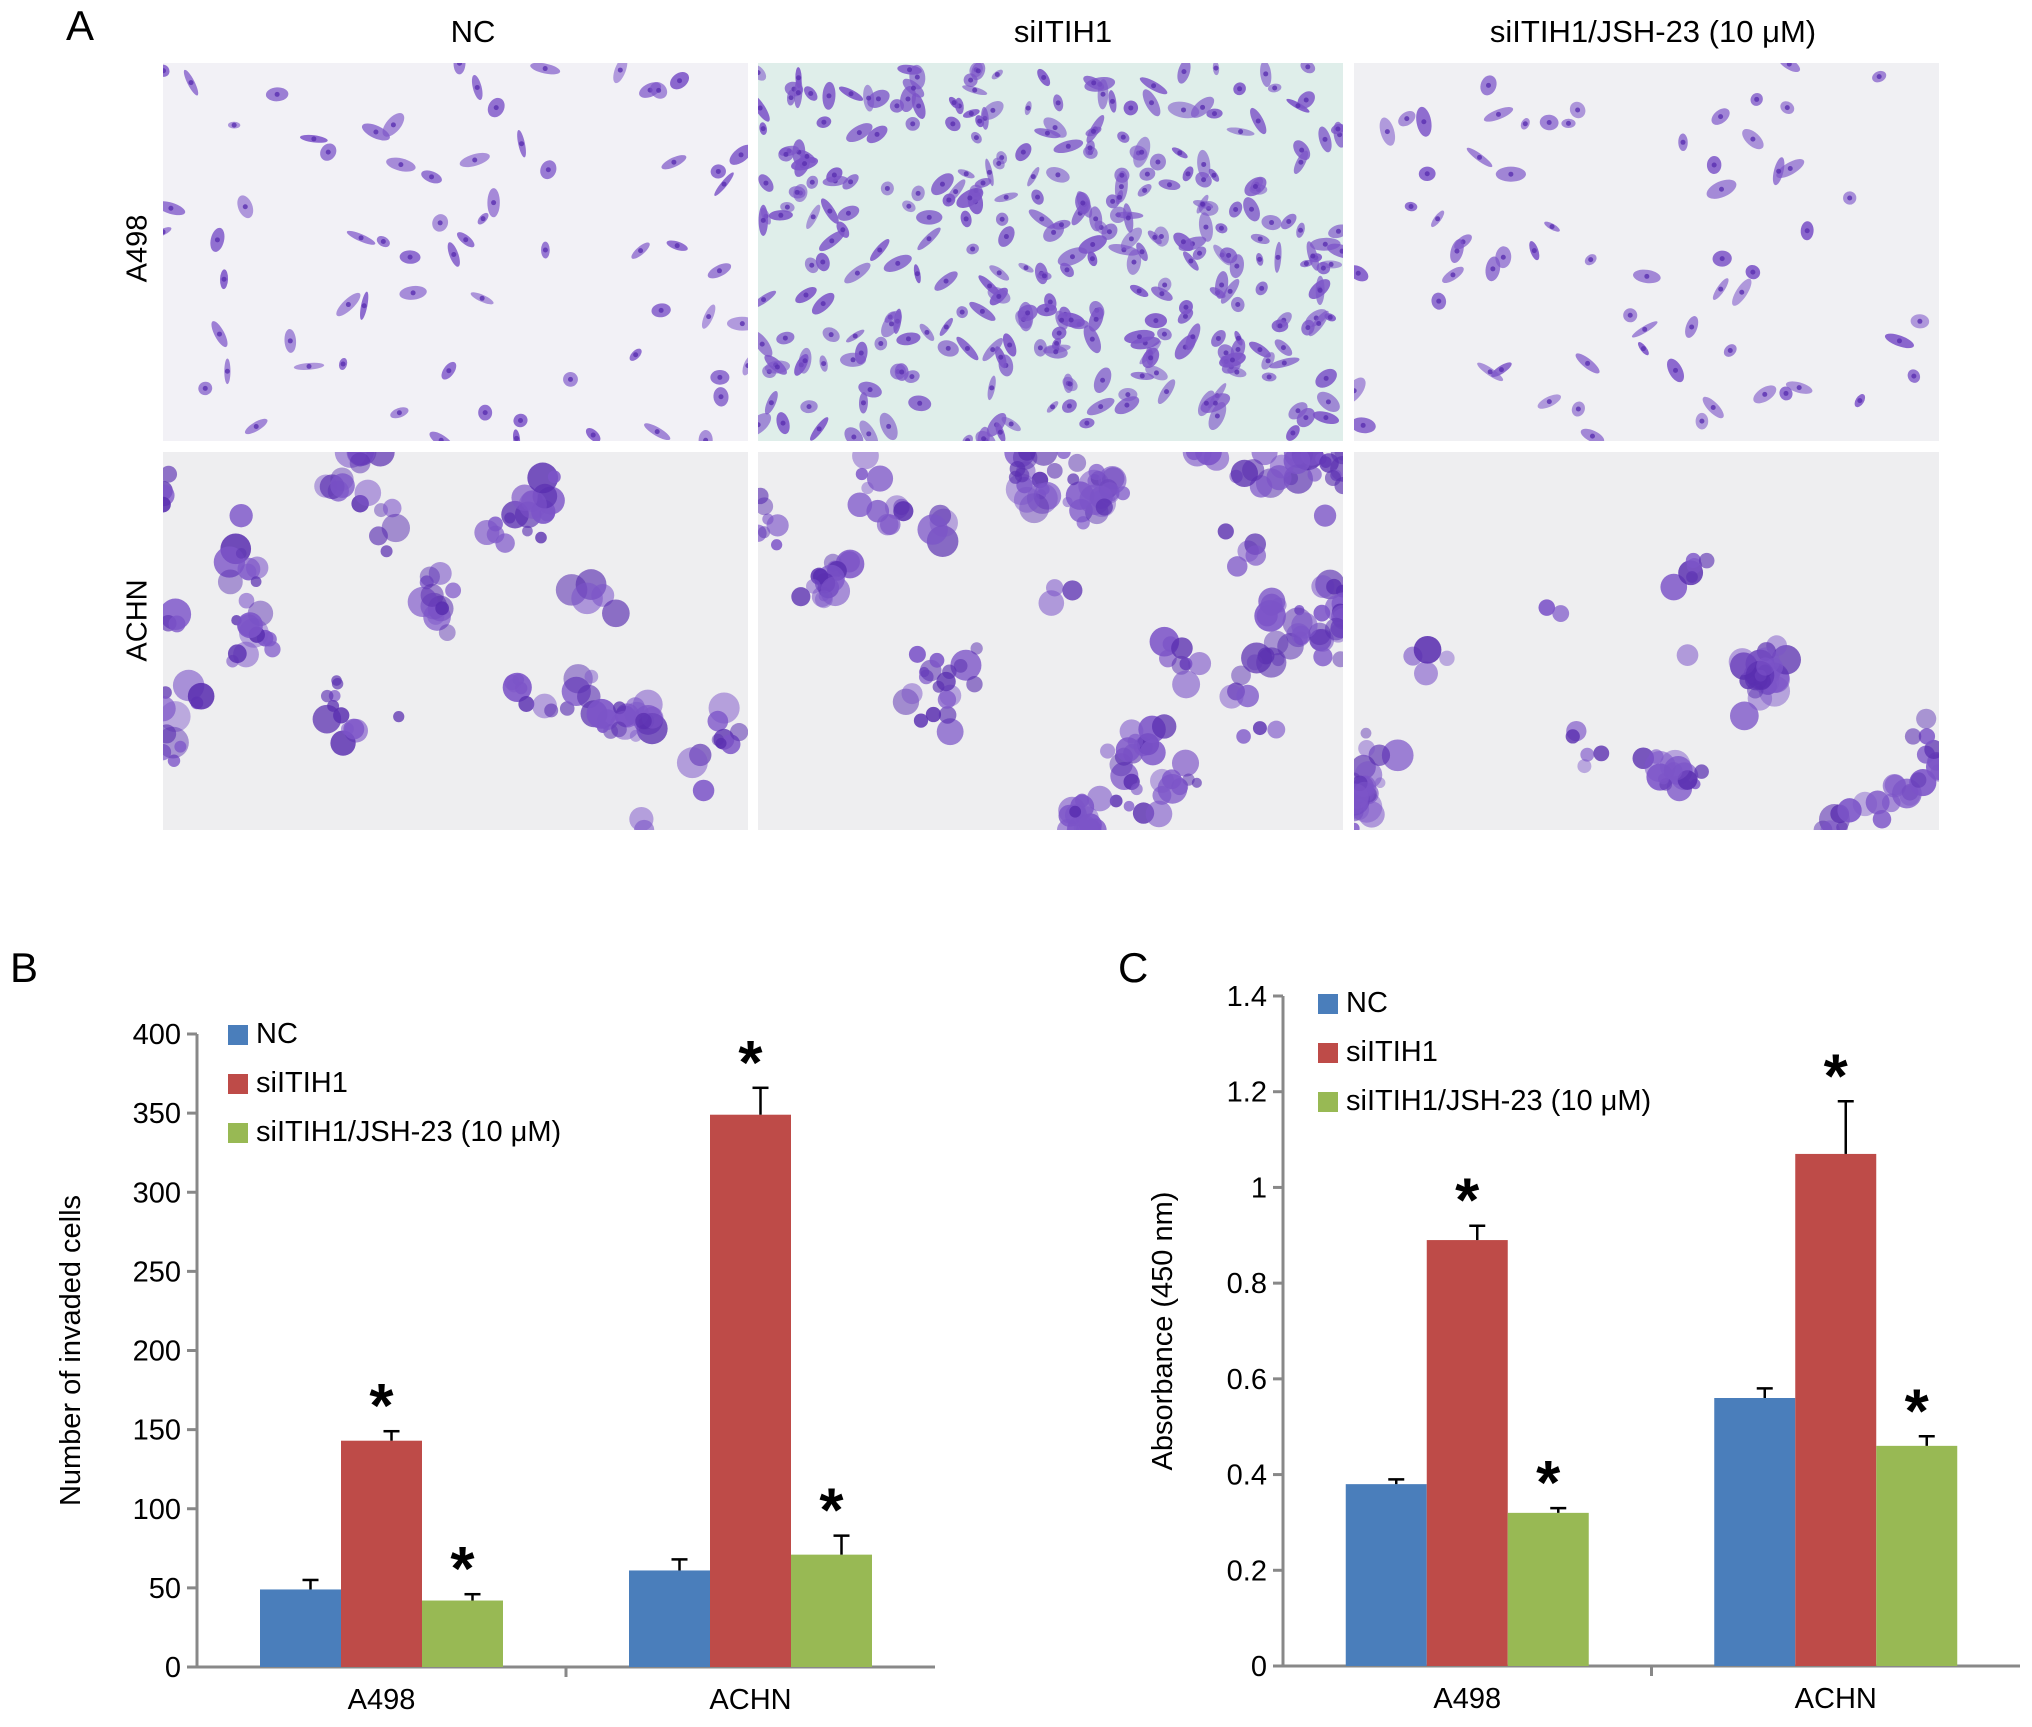 This screenshot has height=1727, width=2032. Describe the element at coordinates (1467, 1201) in the screenshot. I see `significance-star: *` at that location.